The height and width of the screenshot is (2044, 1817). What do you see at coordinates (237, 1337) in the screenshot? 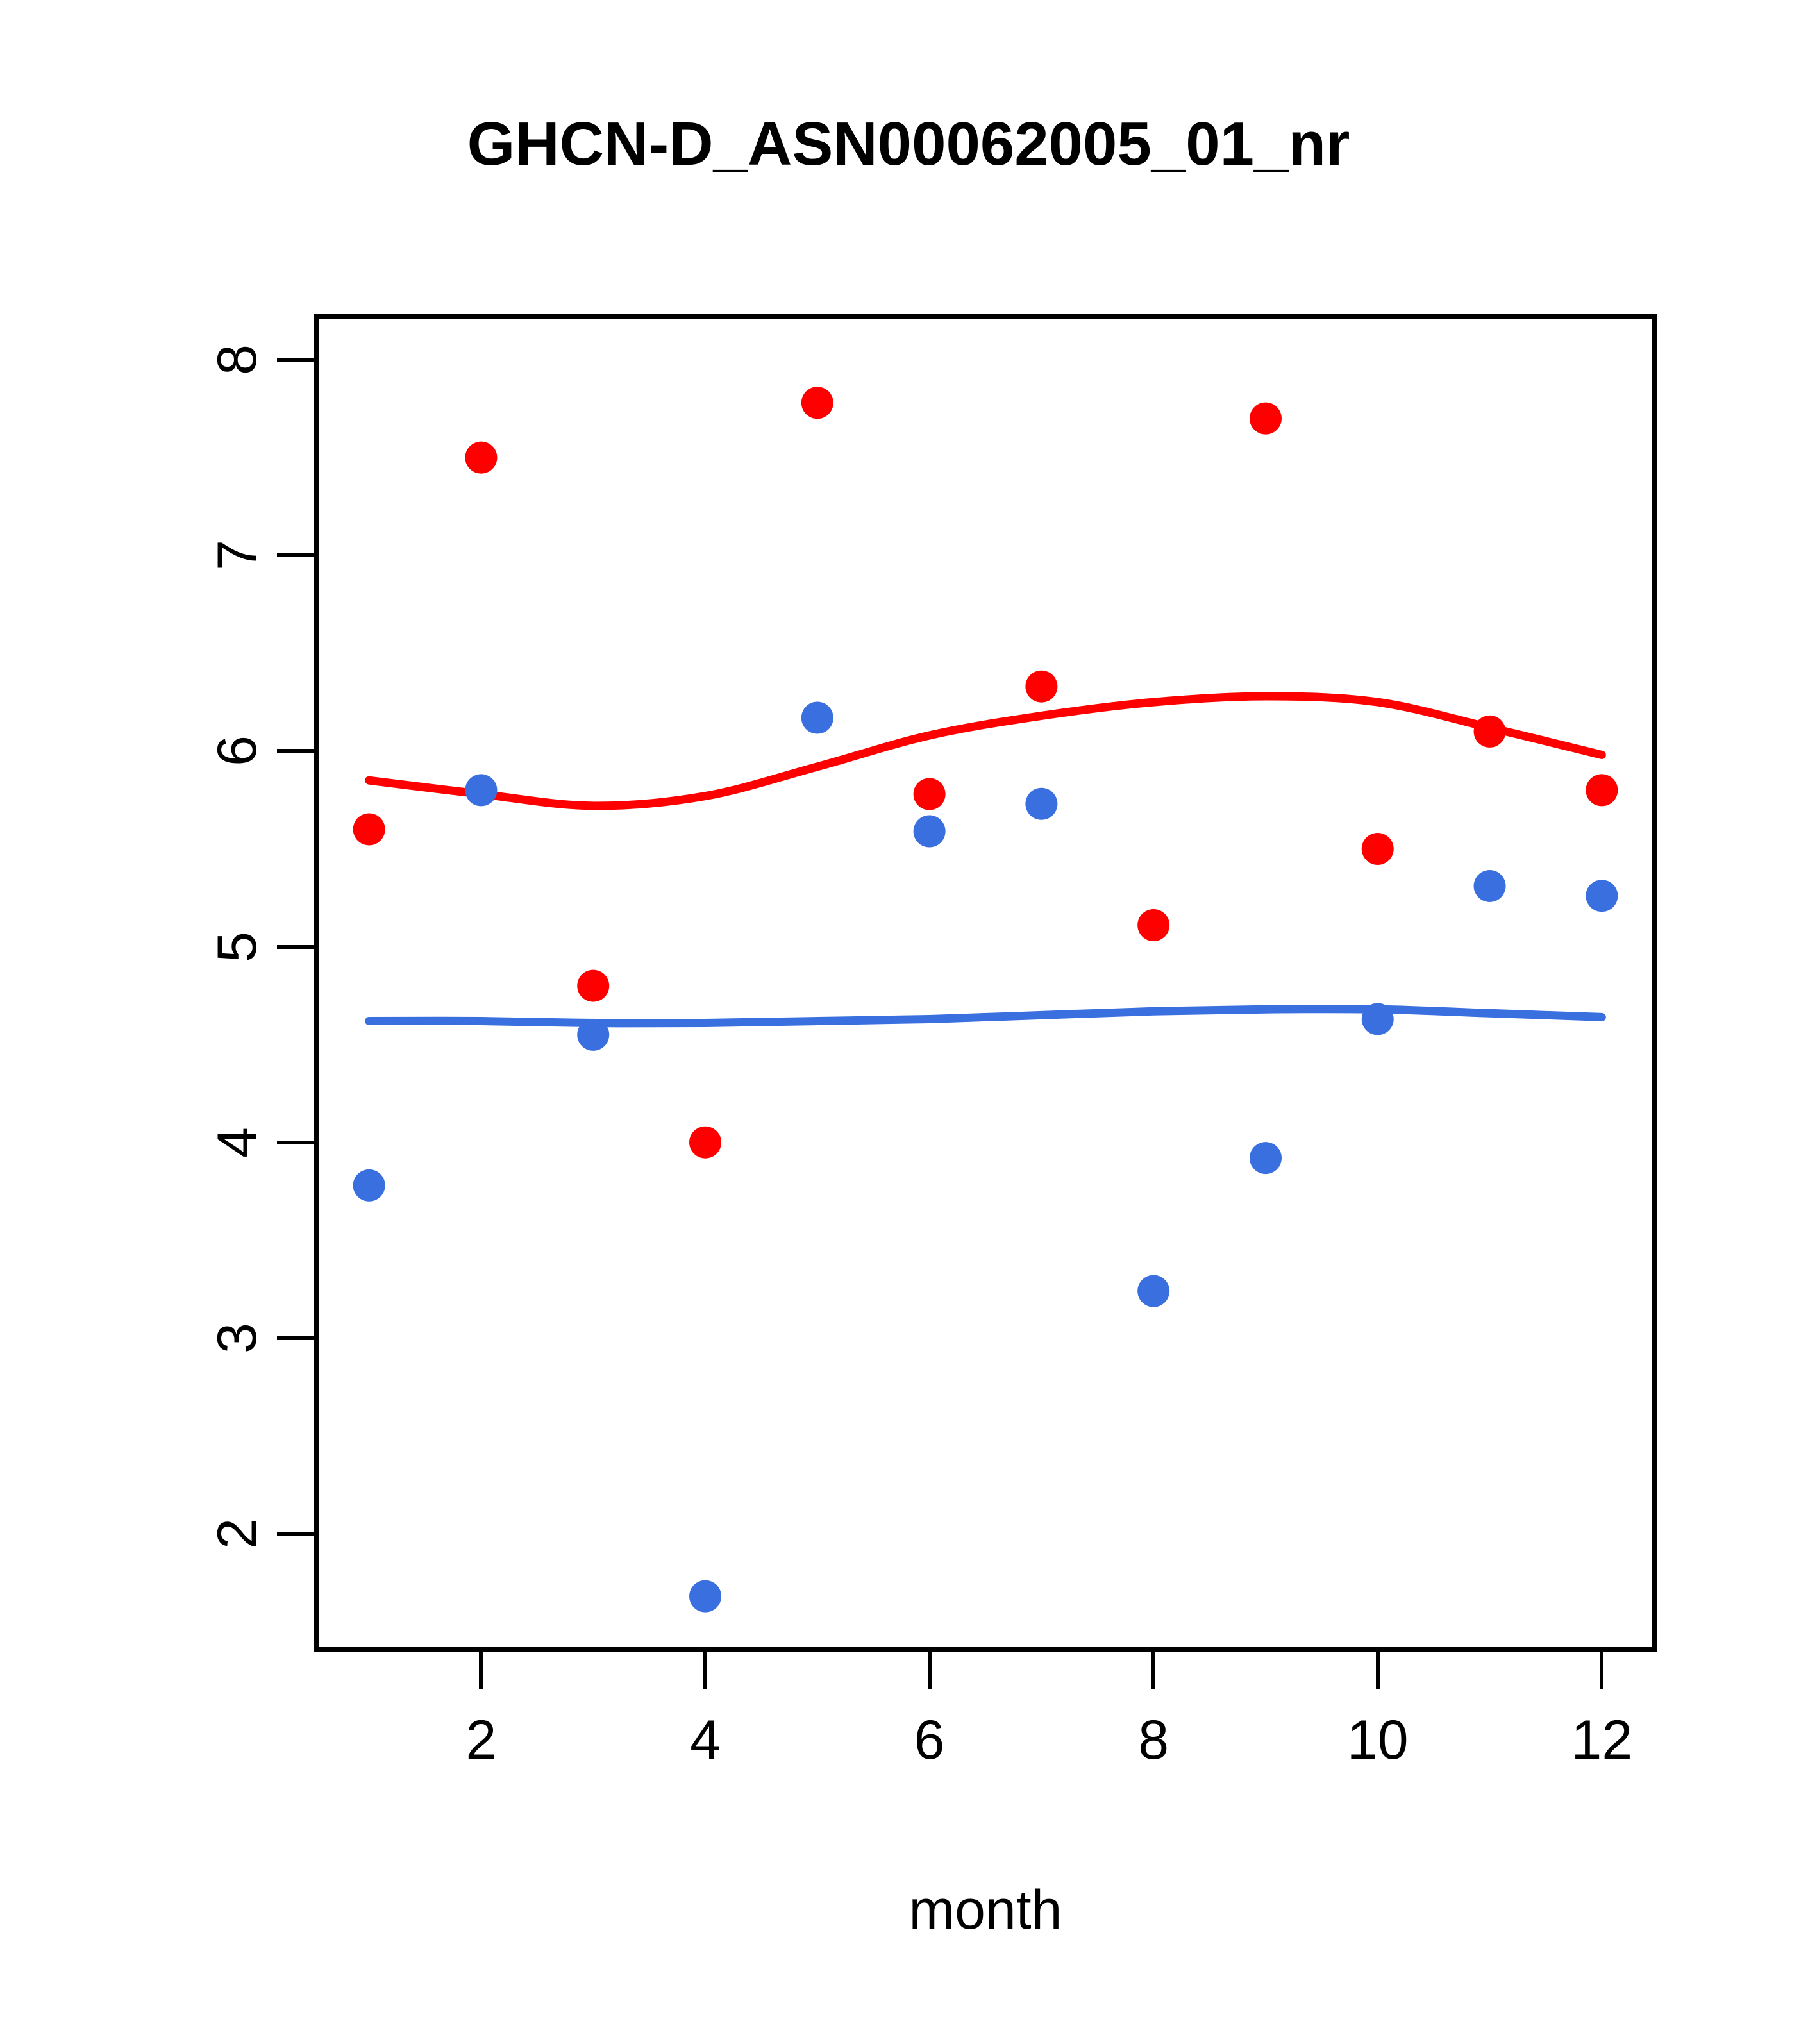
I see `y-axis-tick-label: 3` at bounding box center [237, 1337].